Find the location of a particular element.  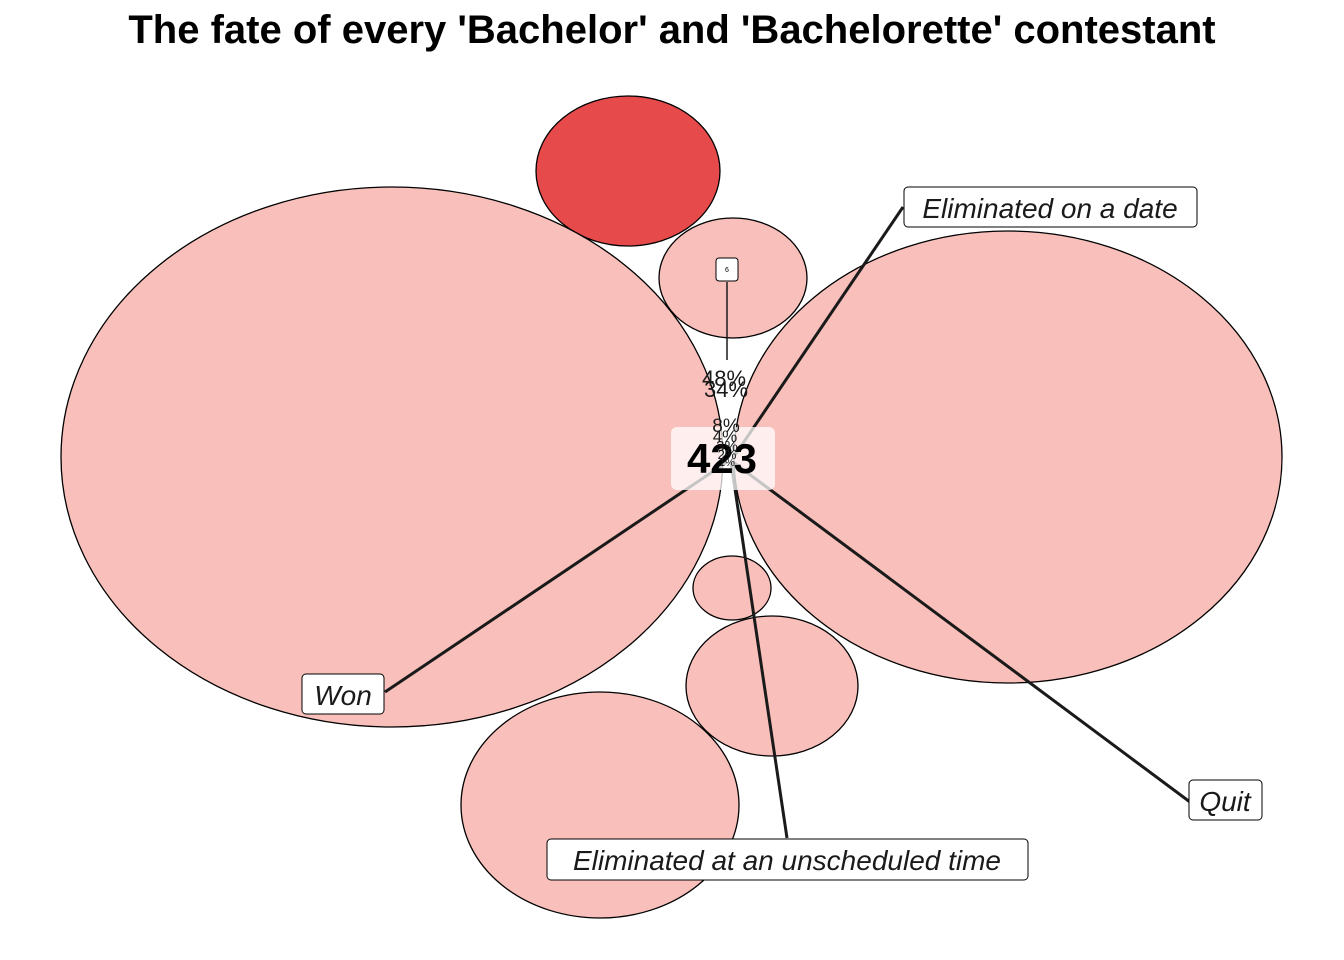

percent-labels: 48% 34% 8% 4% 3% 2% 1% is located at coordinates (725, 417).